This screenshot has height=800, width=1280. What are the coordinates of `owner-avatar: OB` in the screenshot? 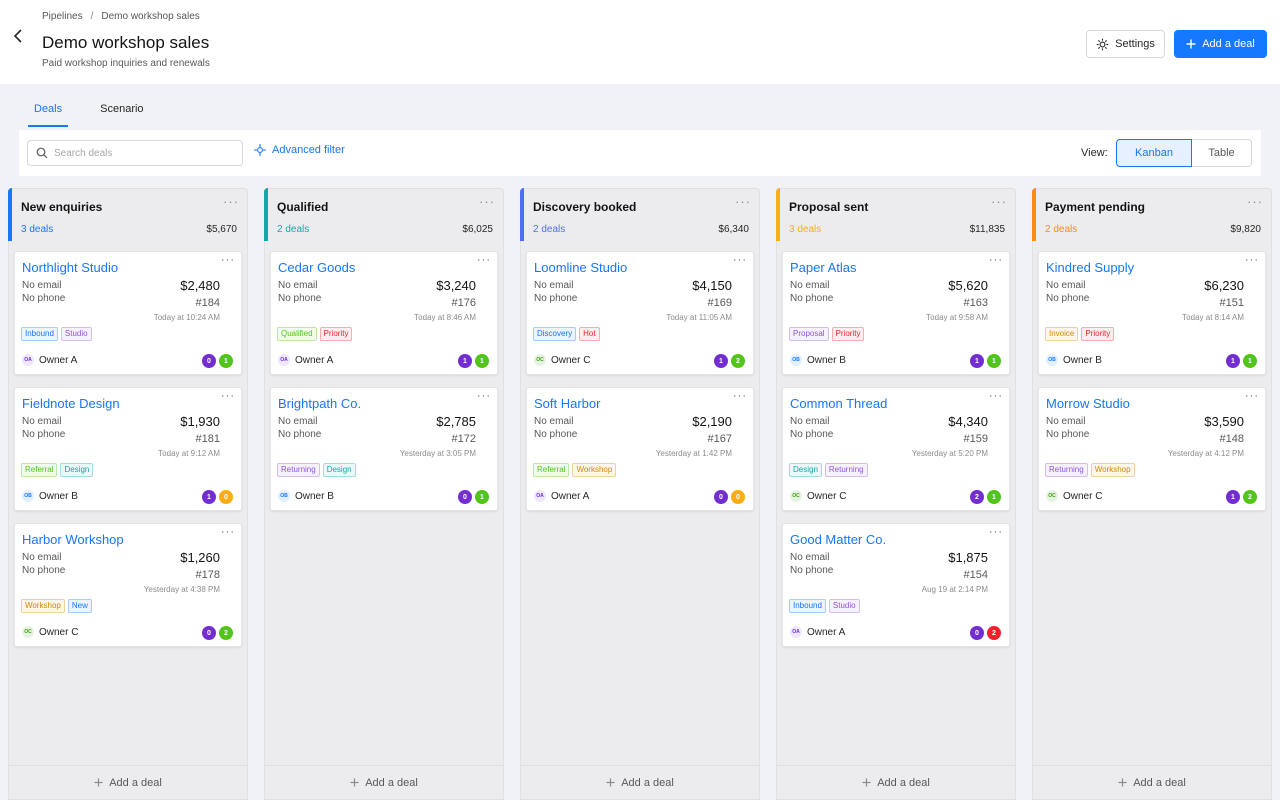 It's located at (796, 360).